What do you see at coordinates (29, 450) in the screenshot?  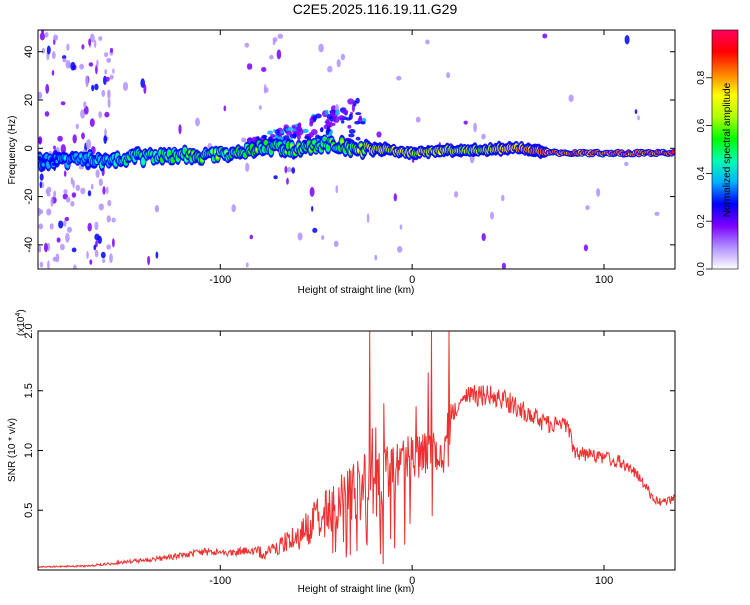 I see `y-tick-label: 1.0` at bounding box center [29, 450].